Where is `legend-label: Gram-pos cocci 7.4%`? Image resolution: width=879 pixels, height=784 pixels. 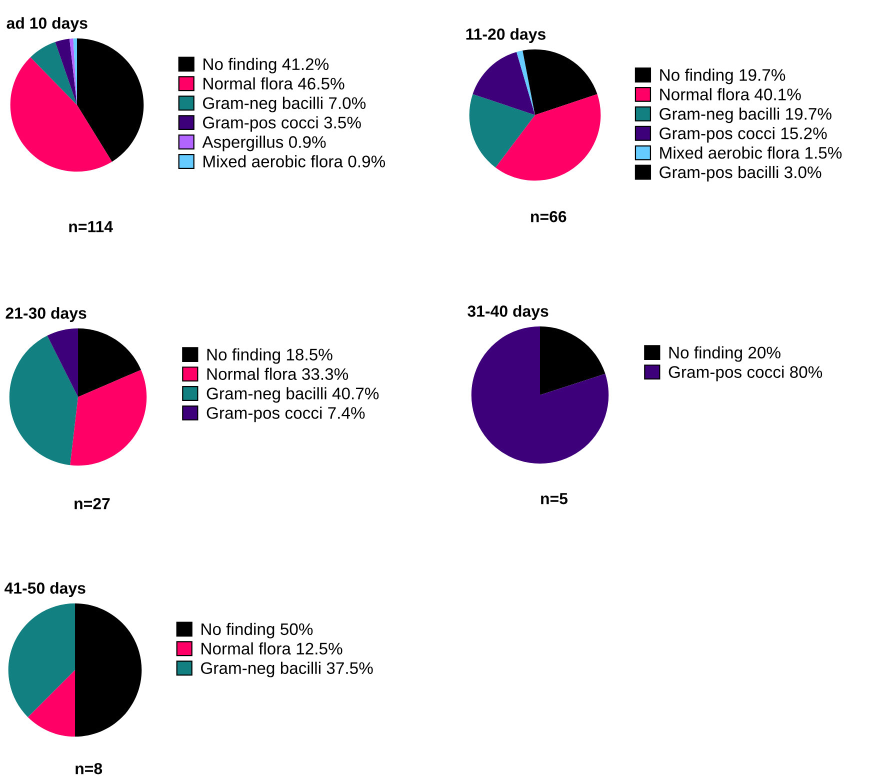 legend-label: Gram-pos cocci 7.4% is located at coordinates (285, 414).